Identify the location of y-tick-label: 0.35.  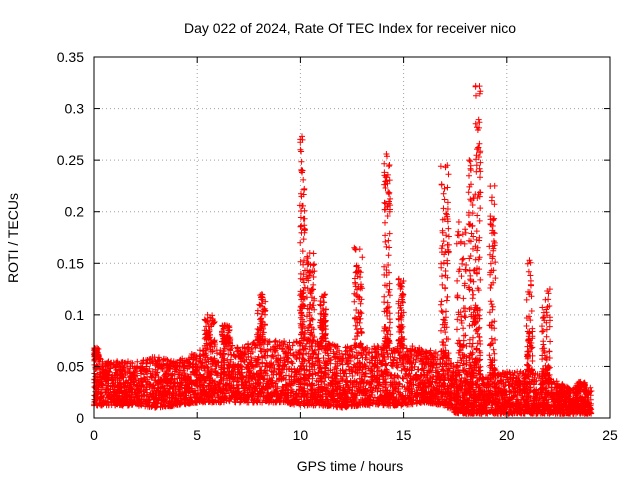
(70, 57).